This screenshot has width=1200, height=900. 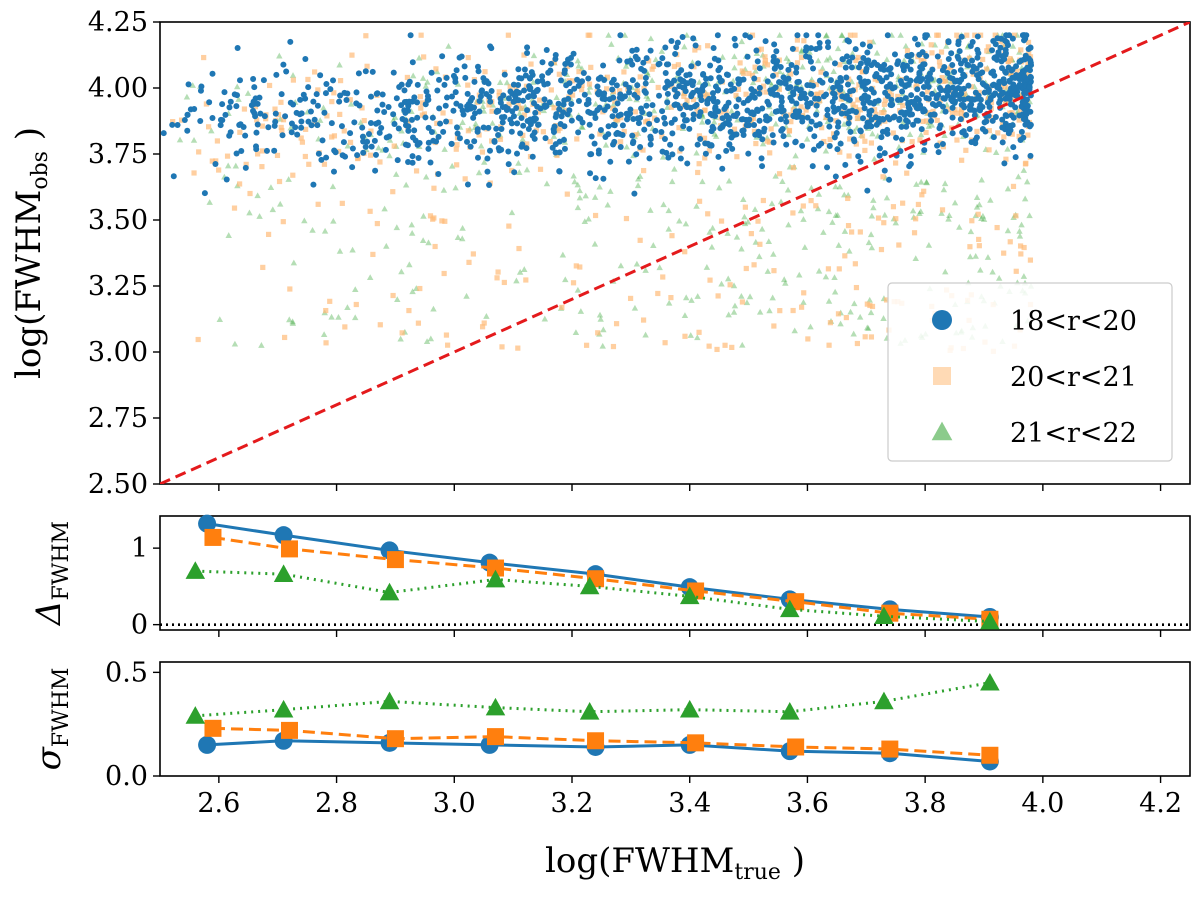 What do you see at coordinates (689, 803) in the screenshot?
I see `xtick-label: 3.4` at bounding box center [689, 803].